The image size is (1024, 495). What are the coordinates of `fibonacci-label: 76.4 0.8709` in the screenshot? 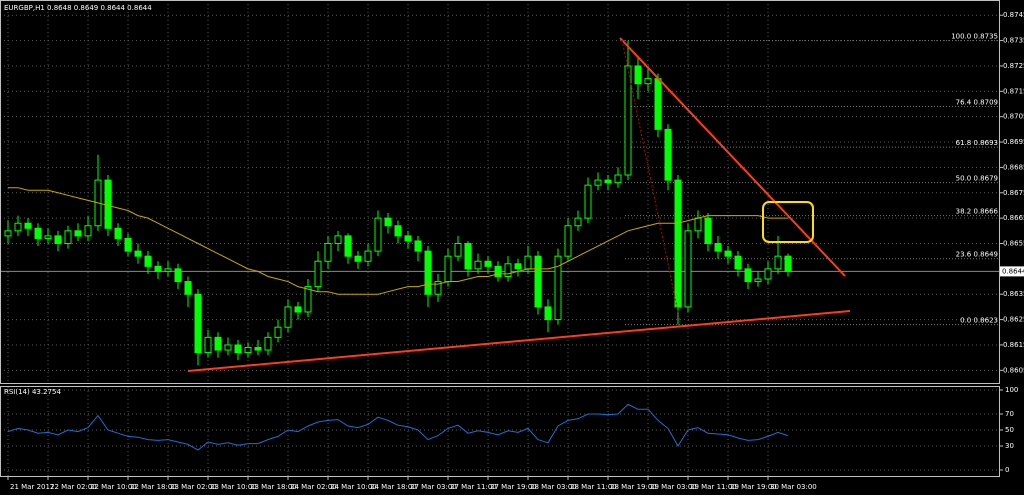 It's located at (977, 103).